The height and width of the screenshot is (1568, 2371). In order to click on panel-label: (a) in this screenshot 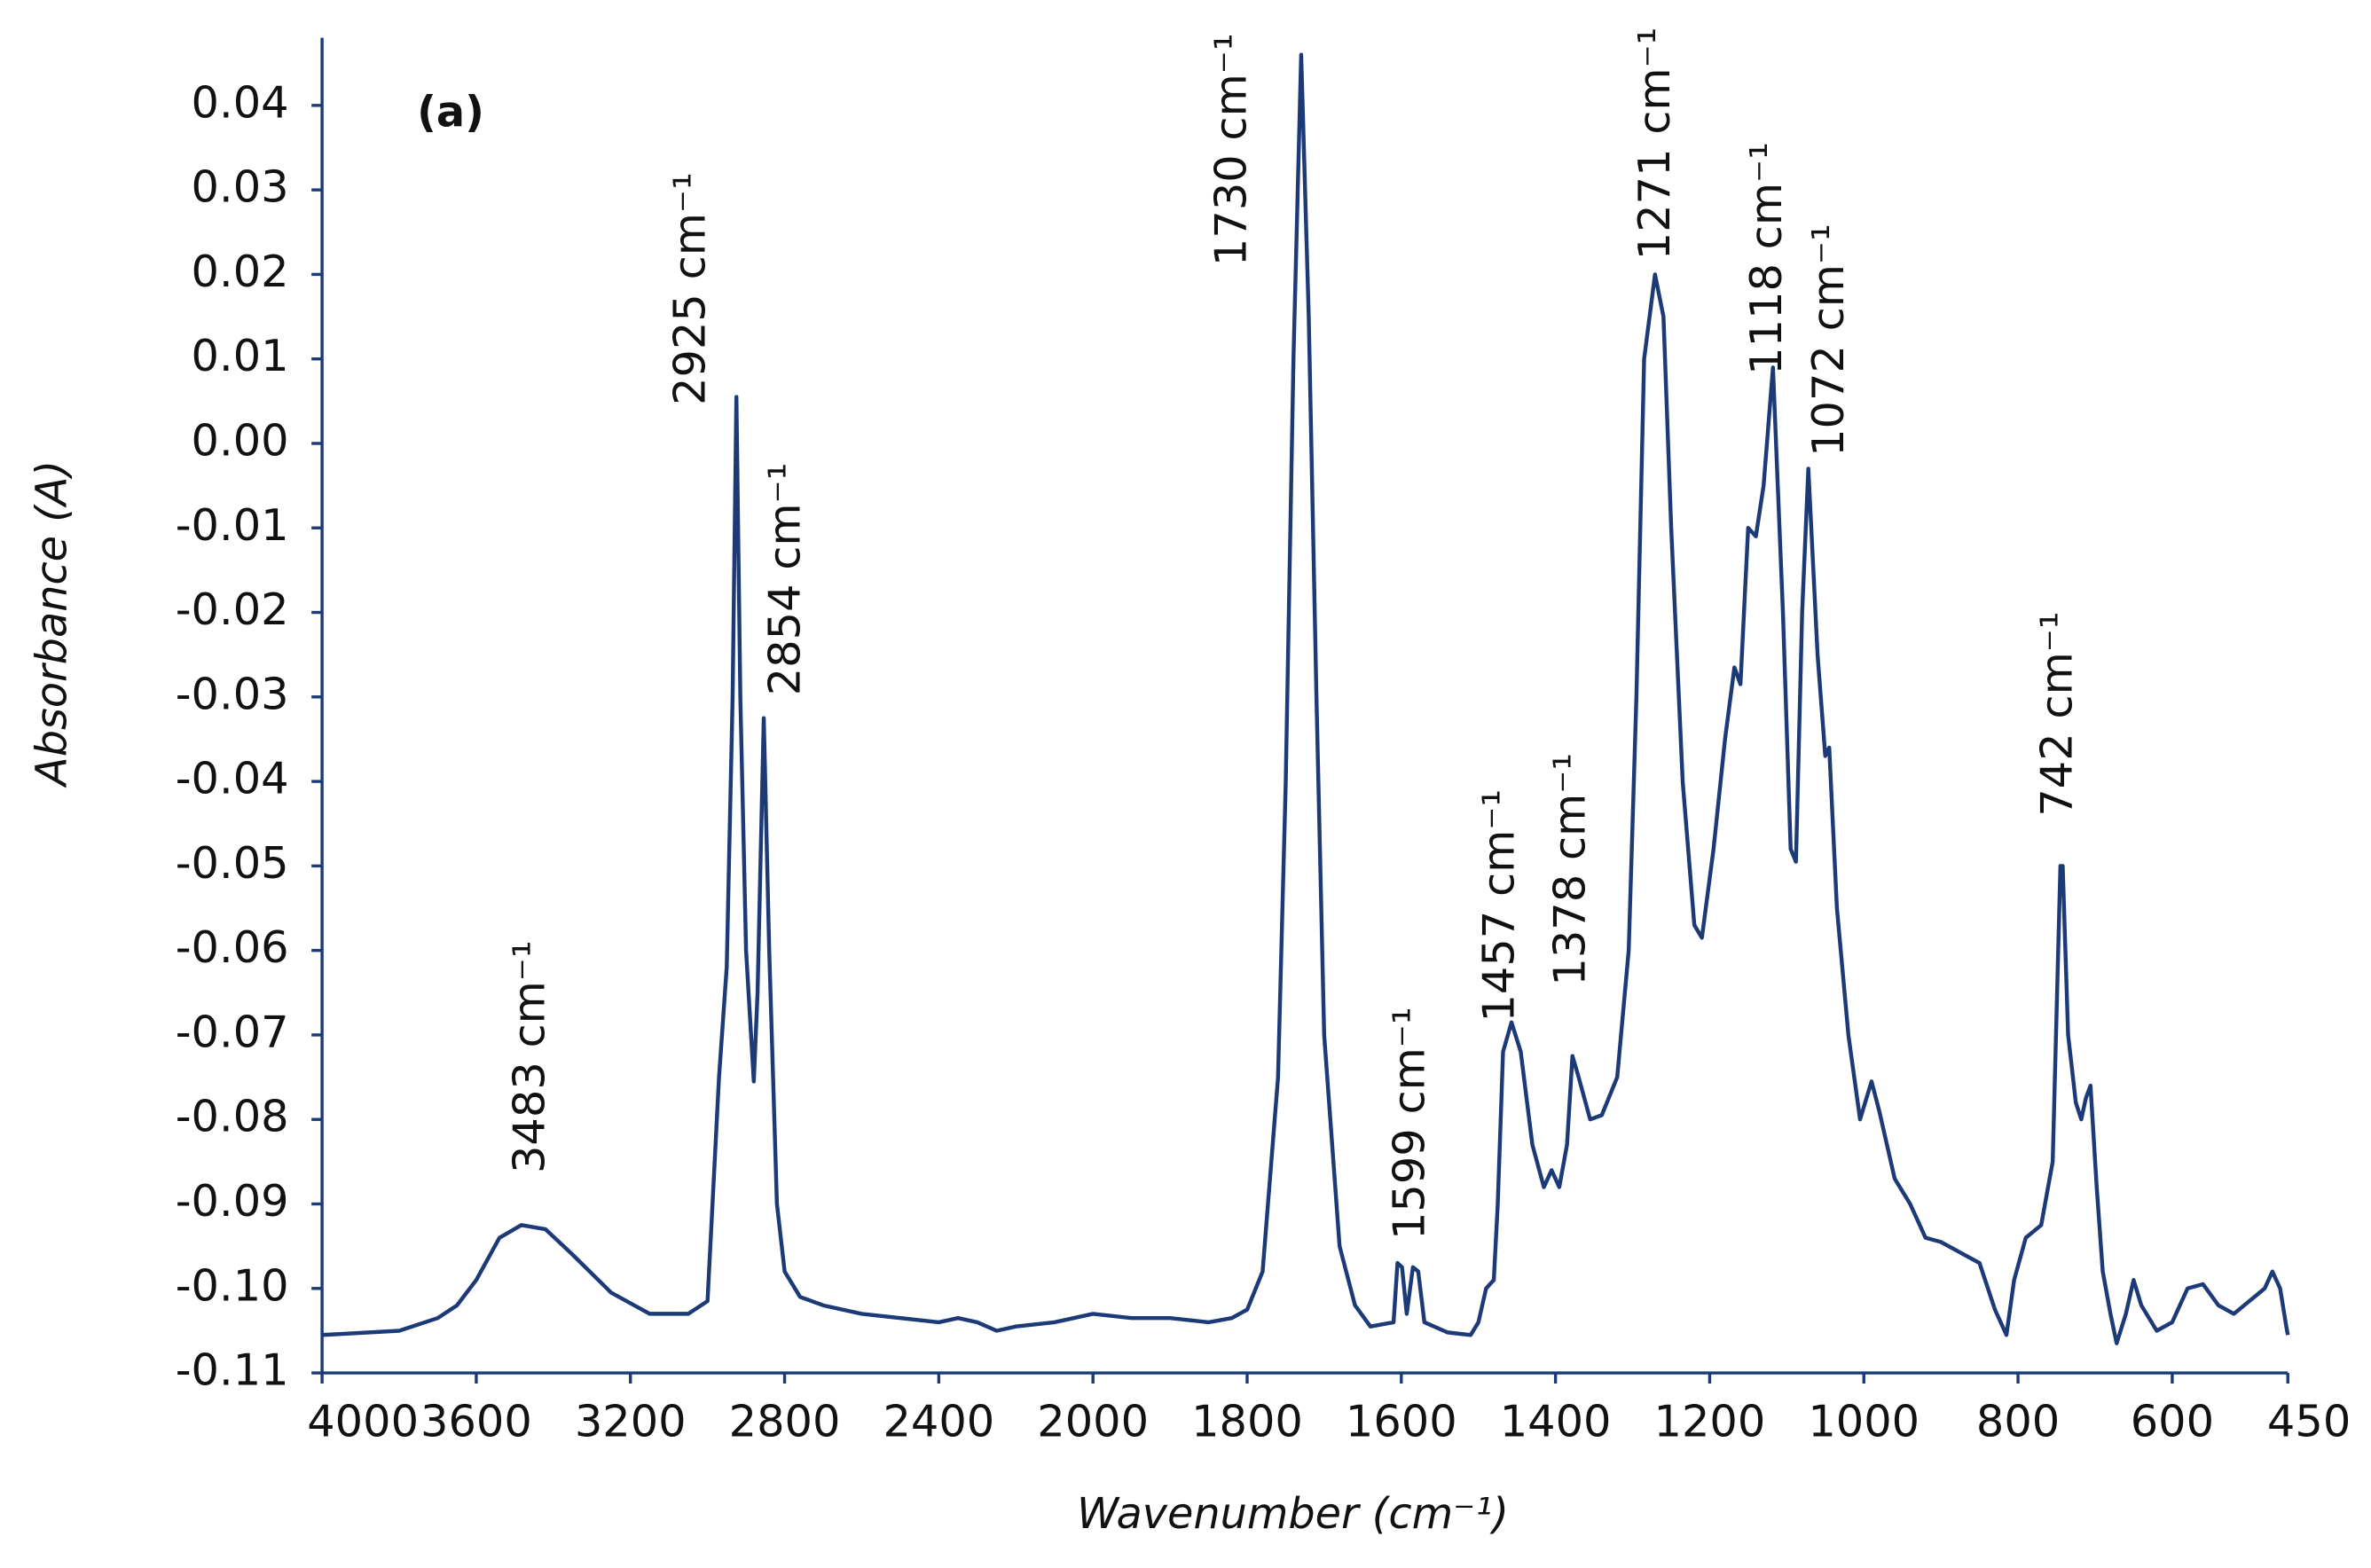, I will do `click(450, 113)`.